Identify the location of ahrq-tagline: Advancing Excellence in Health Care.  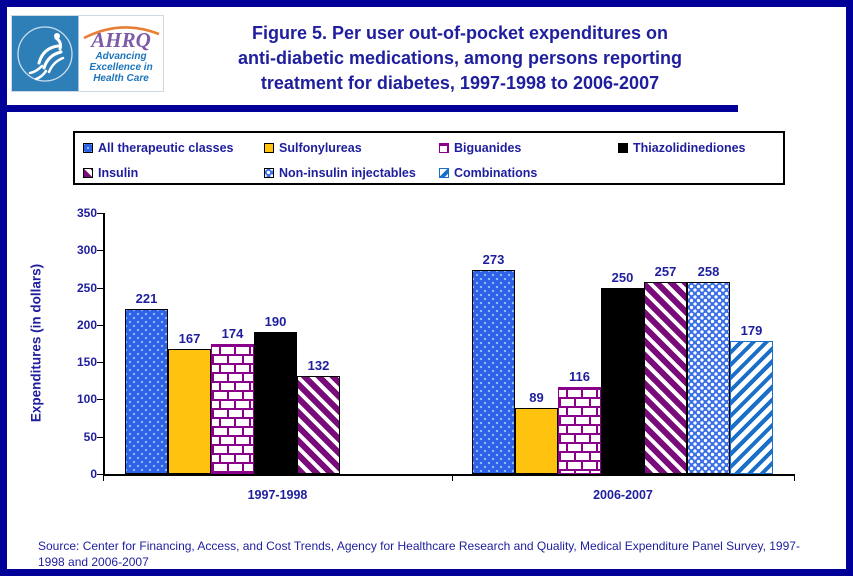
(120, 67).